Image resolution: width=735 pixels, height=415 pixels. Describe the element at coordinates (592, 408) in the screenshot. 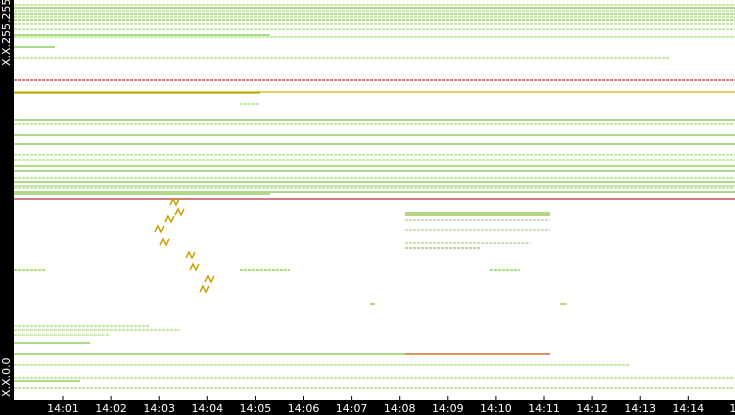

I see `x-tick-label: 14:12` at that location.